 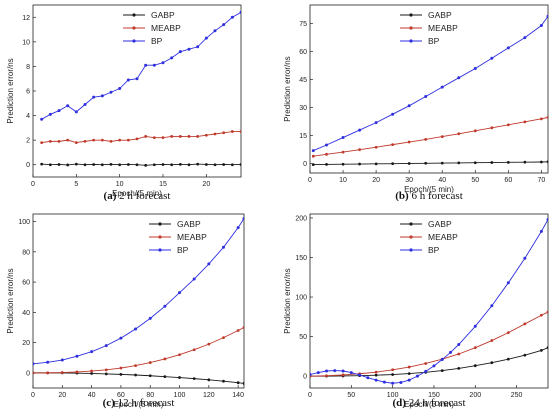 What do you see at coordinates (163, 184) in the screenshot?
I see `x-tick-label: 15` at bounding box center [163, 184].